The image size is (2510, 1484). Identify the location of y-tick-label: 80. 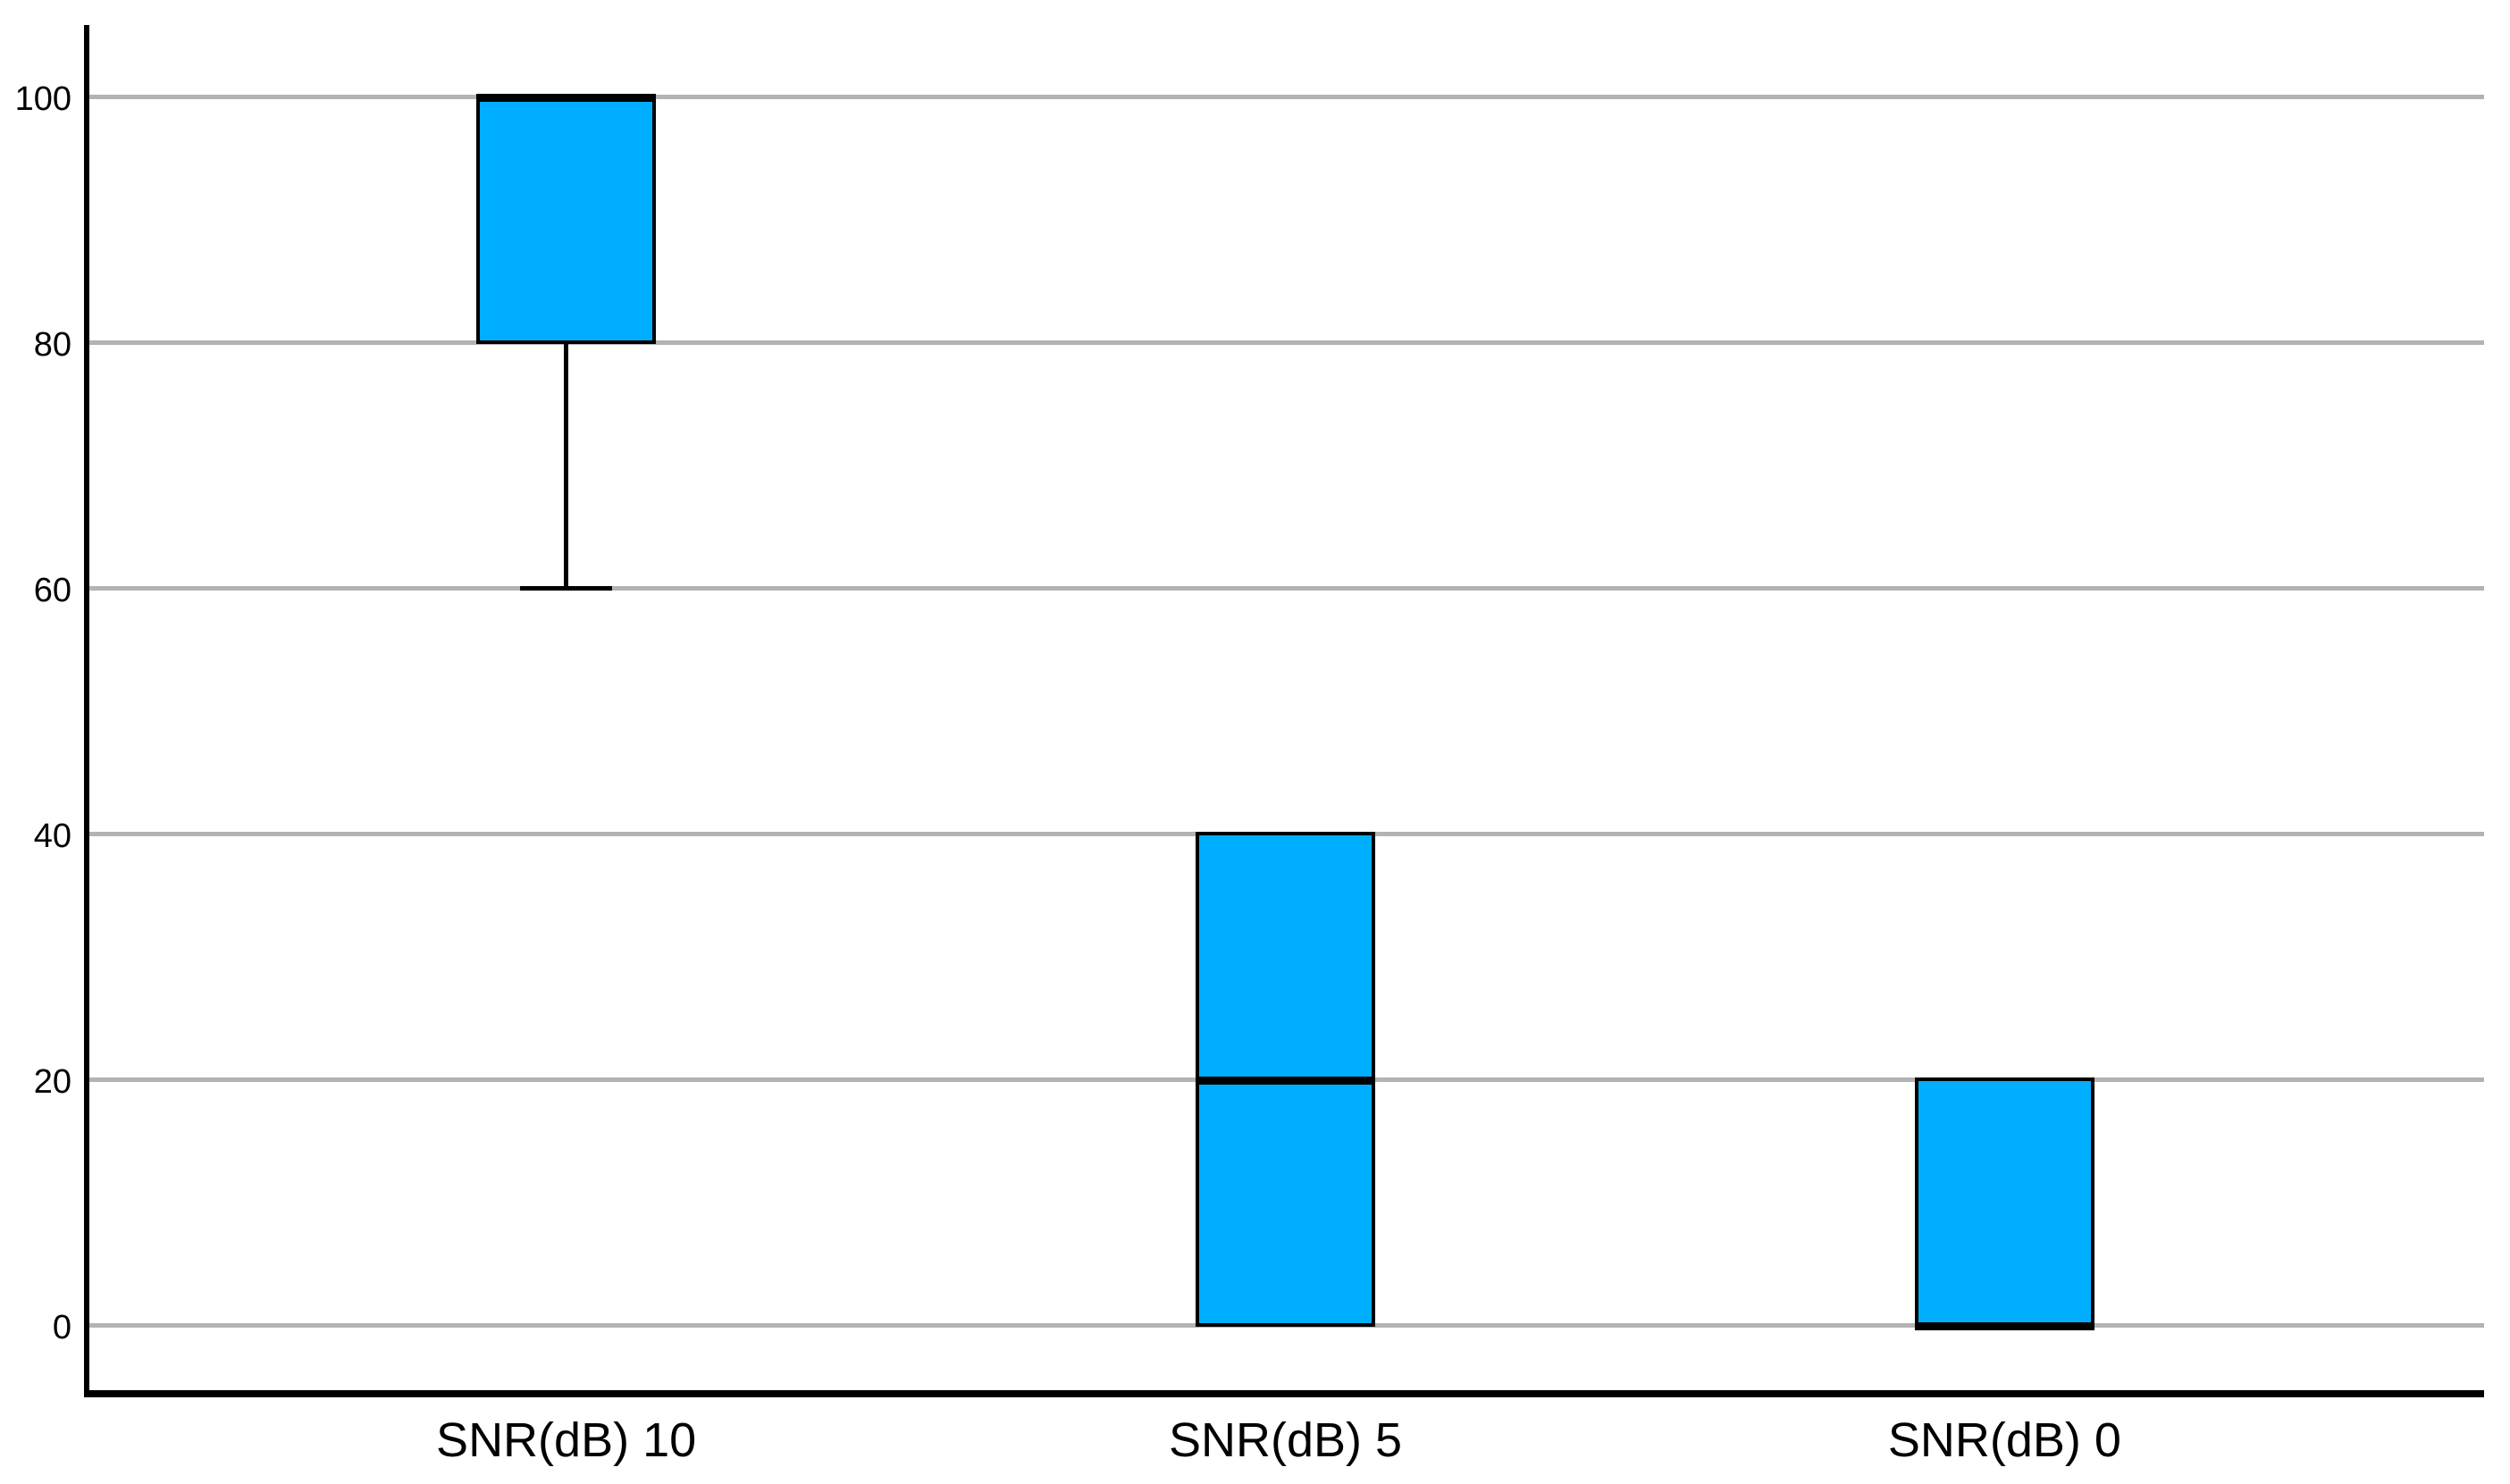
(52, 345).